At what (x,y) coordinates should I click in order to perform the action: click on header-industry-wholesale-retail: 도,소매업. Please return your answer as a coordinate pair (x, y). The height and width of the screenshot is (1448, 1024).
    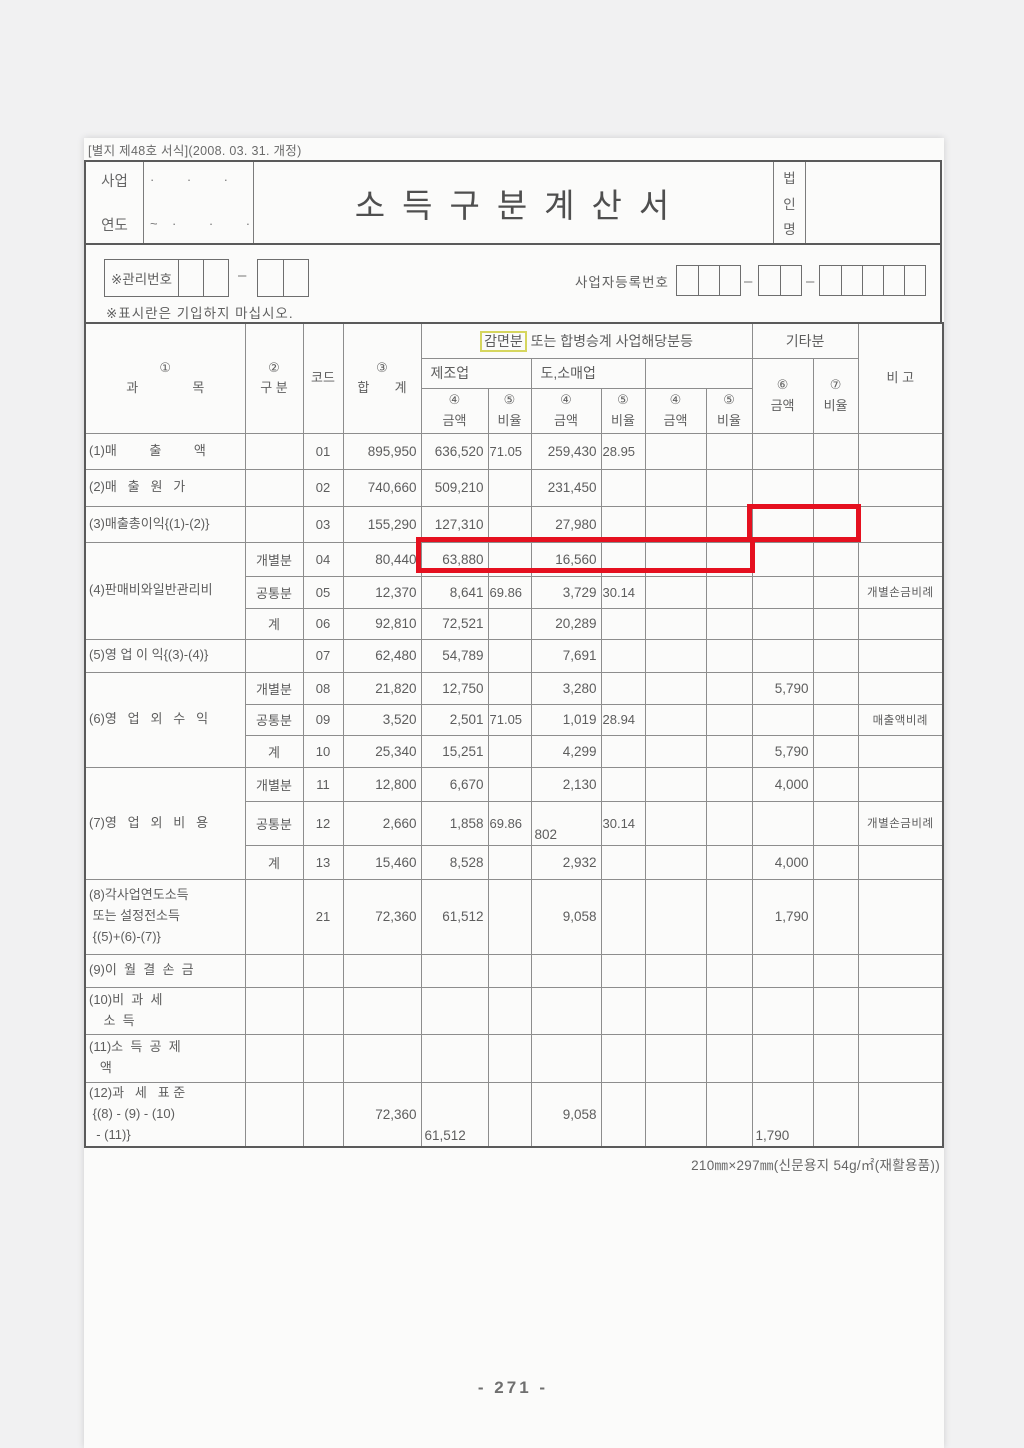
    Looking at the image, I should click on (588, 373).